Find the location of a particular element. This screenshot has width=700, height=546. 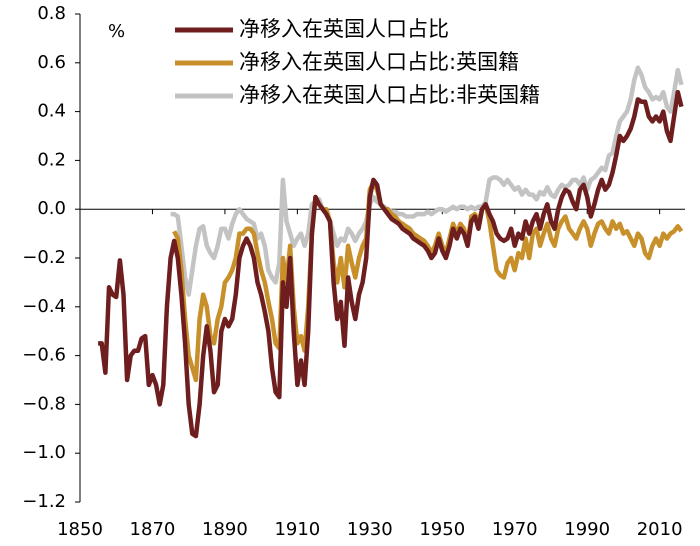

legend-label: 净移入在英国人口占比 is located at coordinates (344, 29).